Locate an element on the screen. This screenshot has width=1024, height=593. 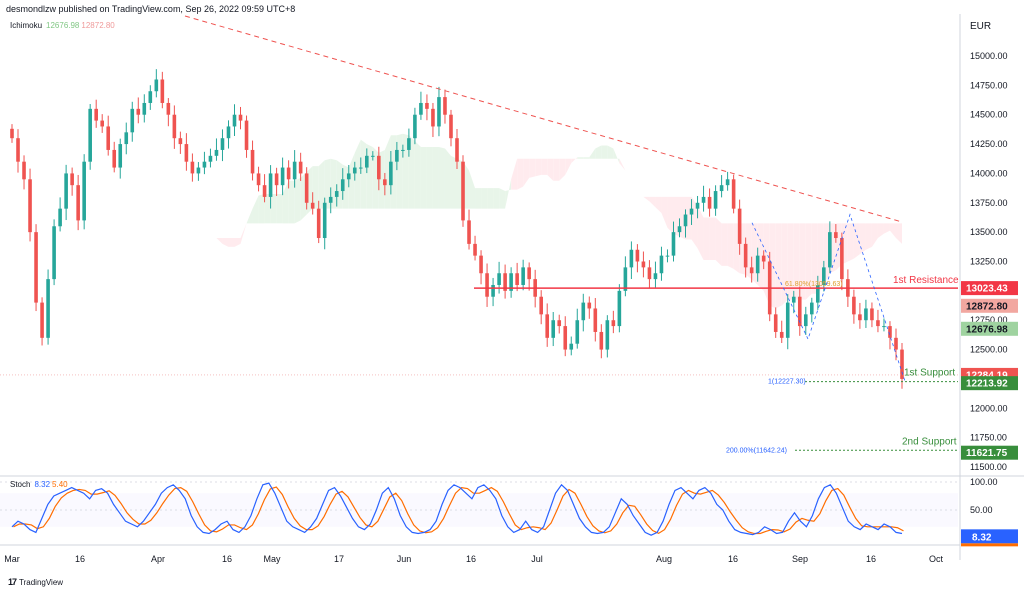
y-tick-label: 11500.00 is located at coordinates (988, 467).